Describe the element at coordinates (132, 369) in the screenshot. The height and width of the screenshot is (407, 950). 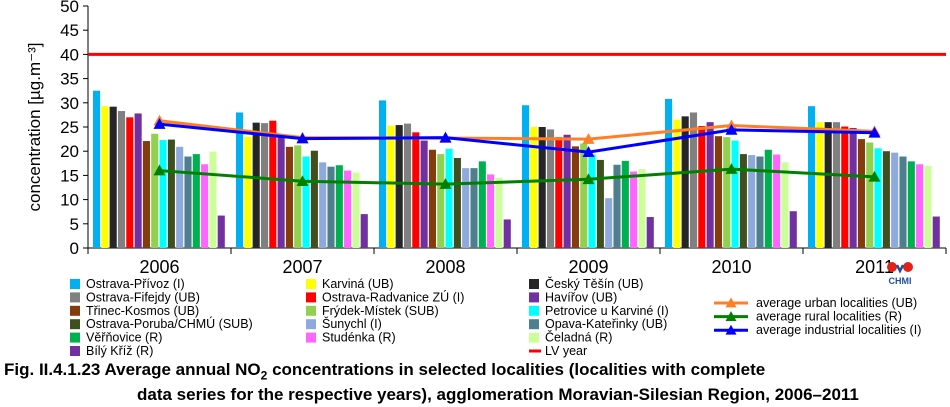
I see `caption-line1-pre: Fig. II.4.1.23 Average annual NO` at that location.